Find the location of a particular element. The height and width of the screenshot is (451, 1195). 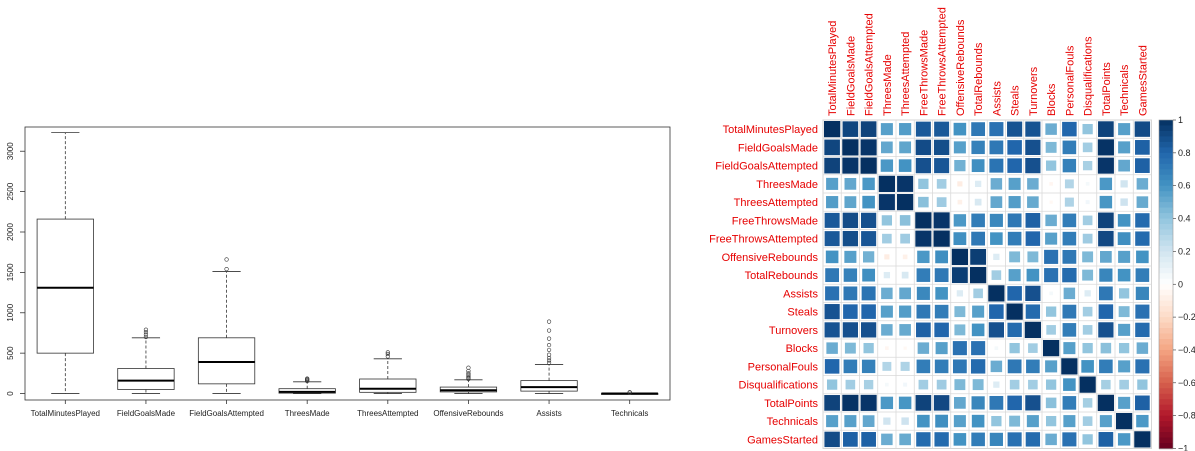

row-label: ThreesAttempted is located at coordinates (776, 203).